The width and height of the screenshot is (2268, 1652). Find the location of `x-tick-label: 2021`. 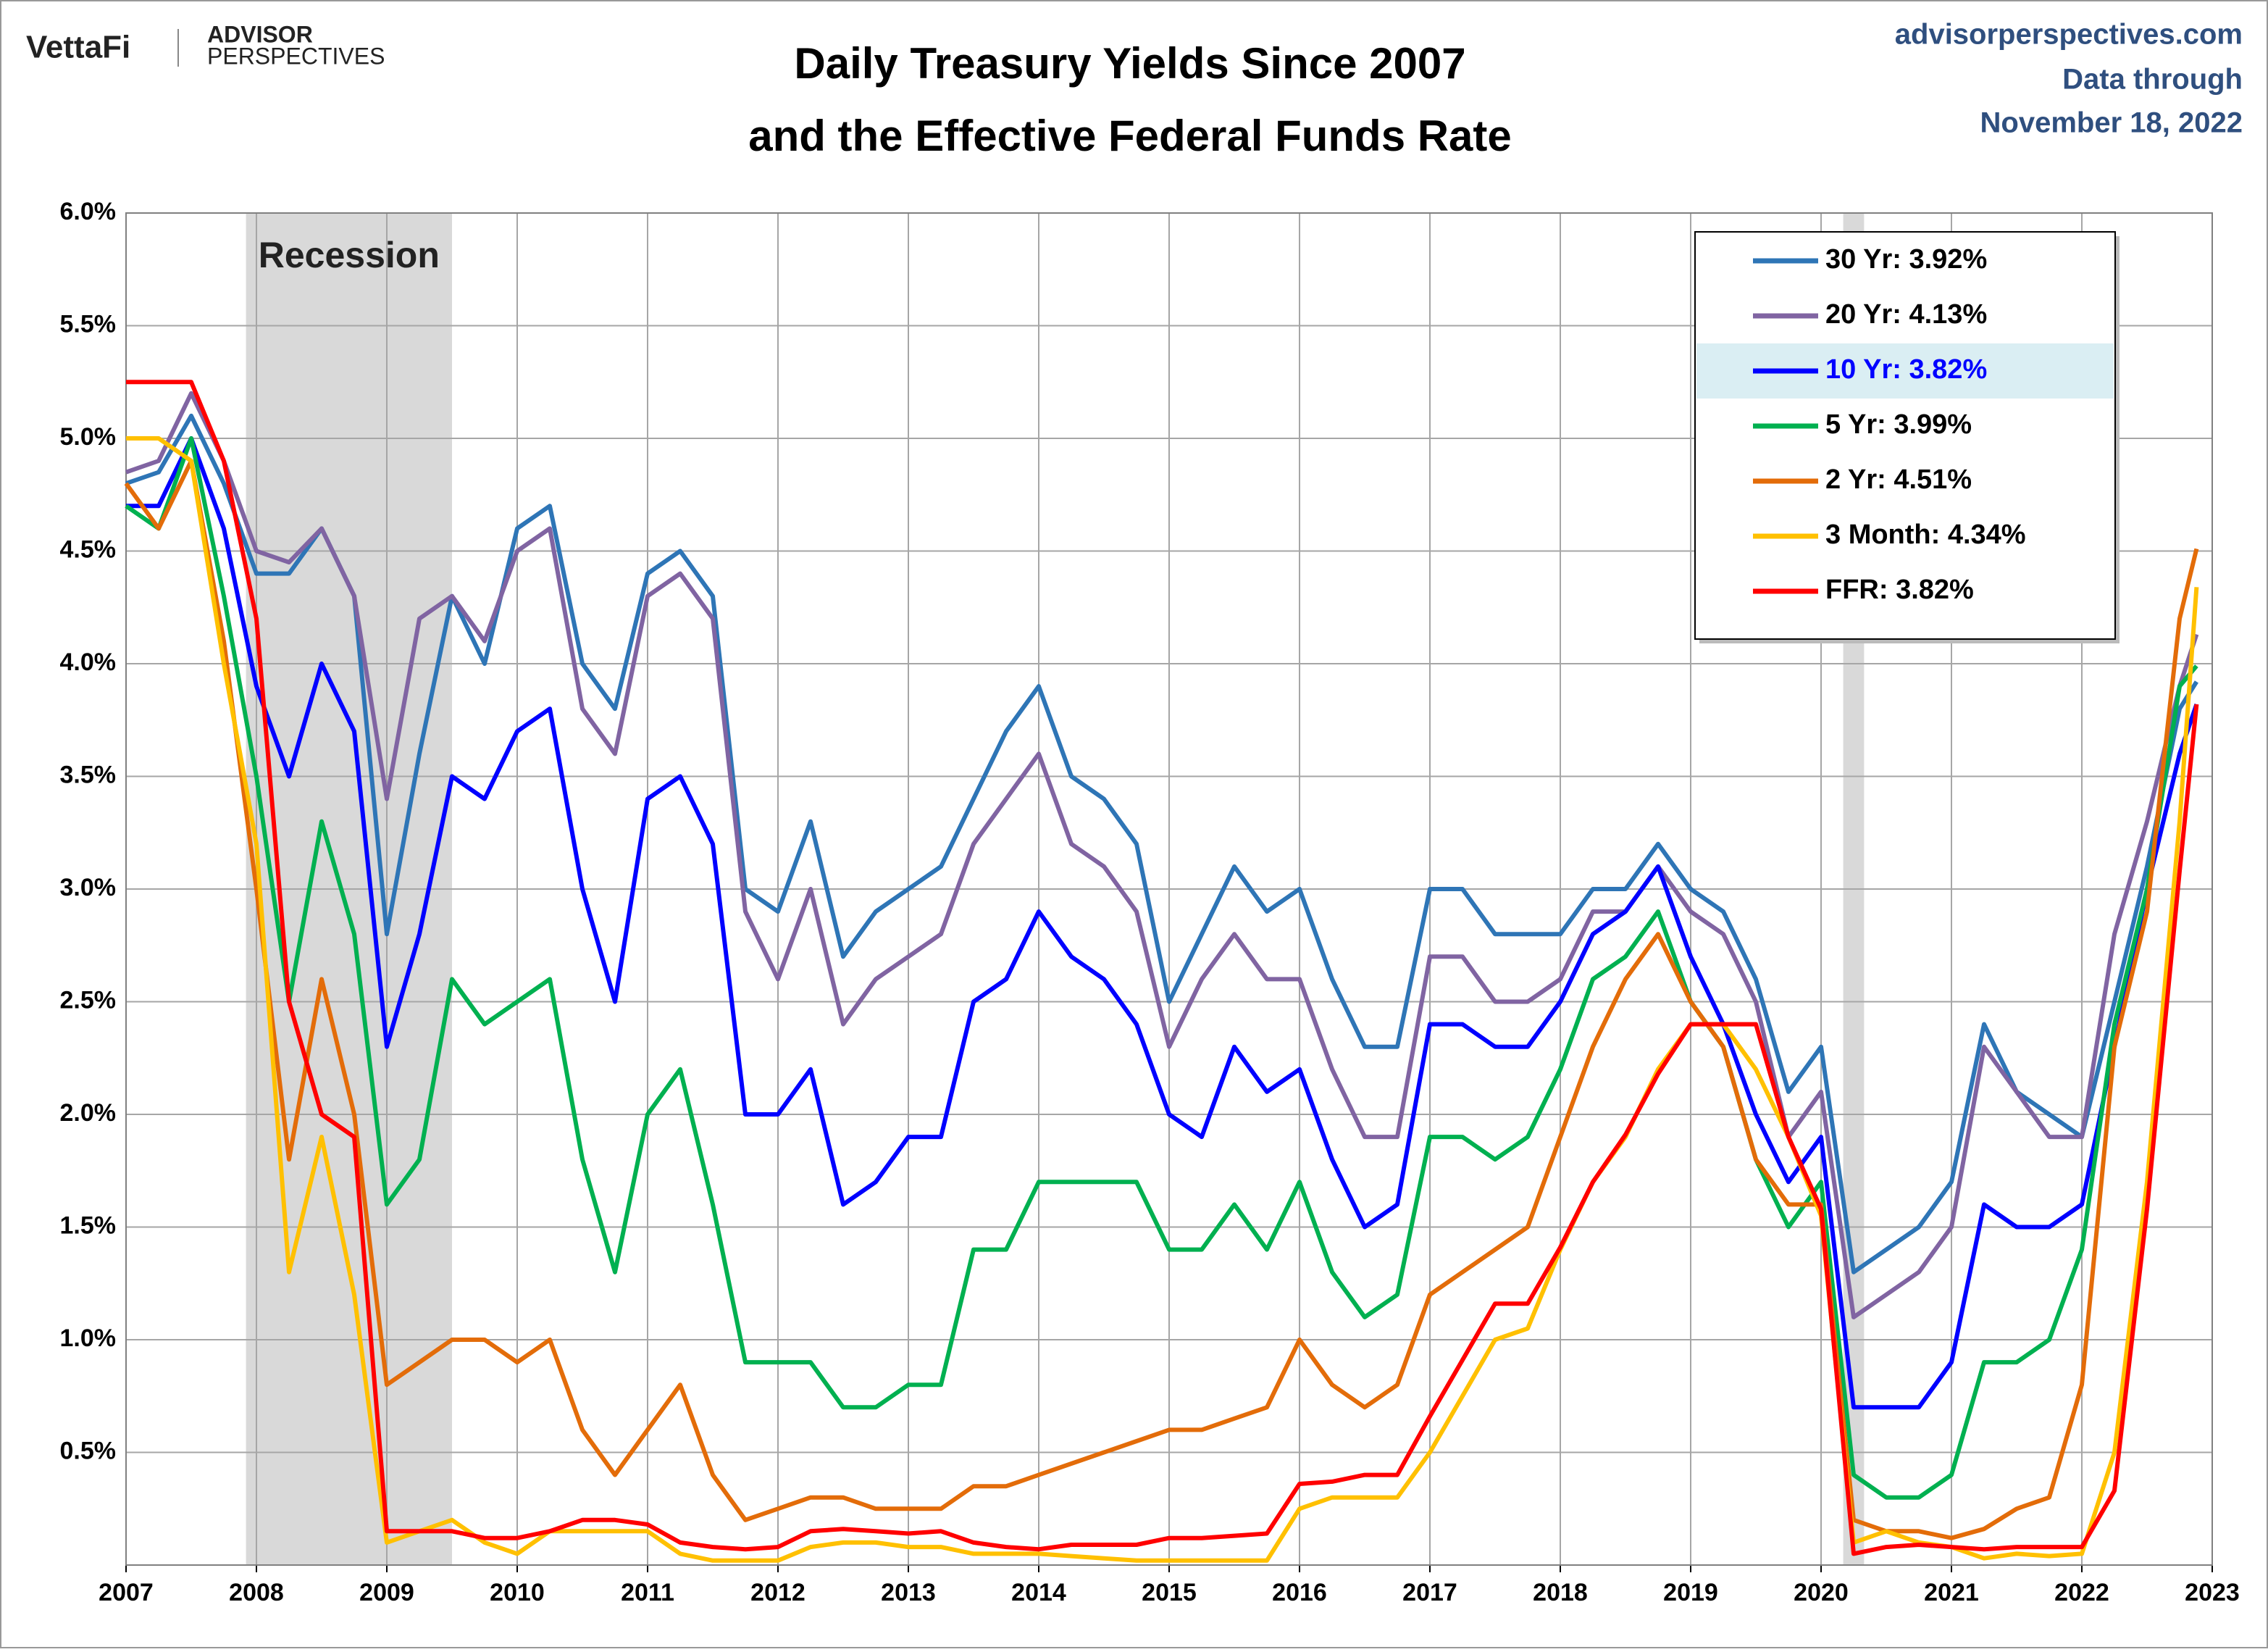

x-tick-label: 2021 is located at coordinates (1952, 1592).